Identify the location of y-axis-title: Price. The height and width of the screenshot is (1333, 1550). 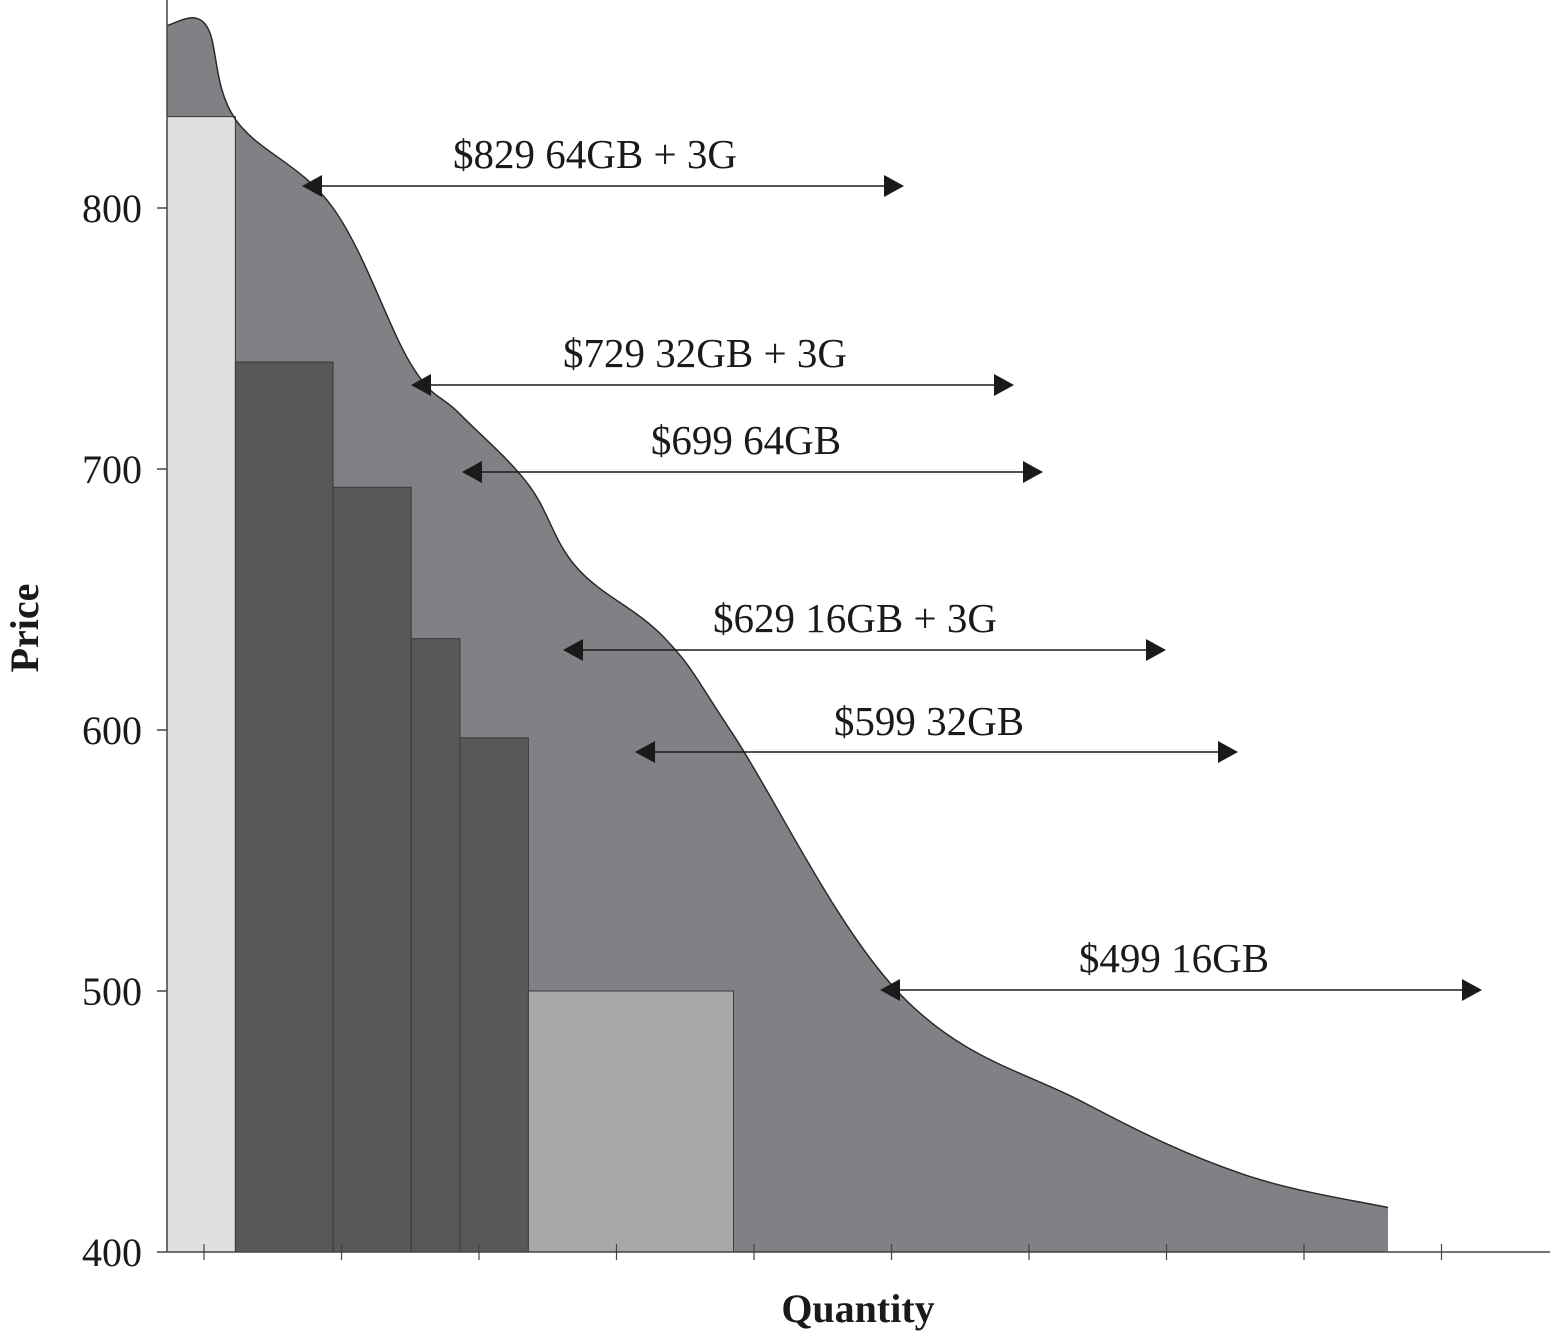
(24, 628).